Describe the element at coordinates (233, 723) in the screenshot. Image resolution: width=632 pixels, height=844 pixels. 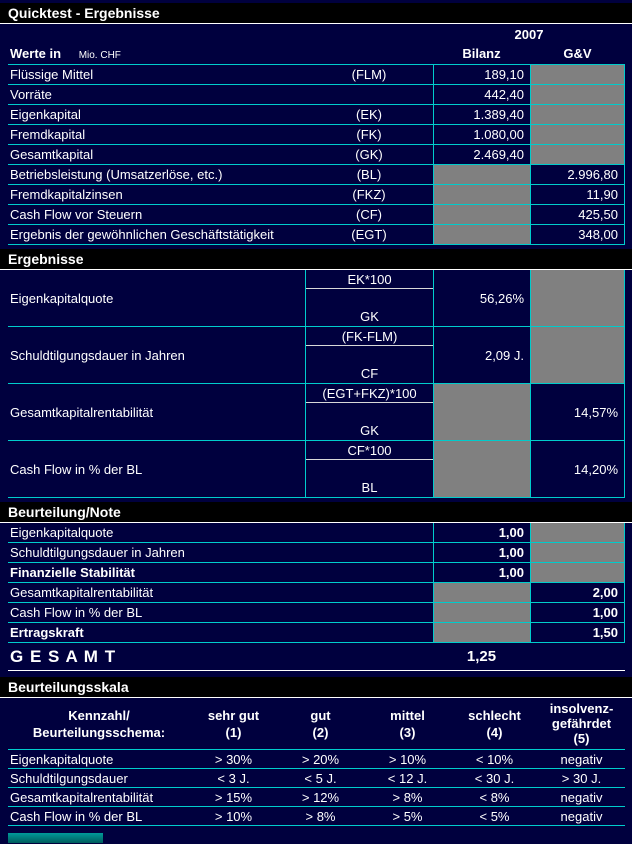
I see `skala-header-sehr-gut: sehr gut (1)` at that location.